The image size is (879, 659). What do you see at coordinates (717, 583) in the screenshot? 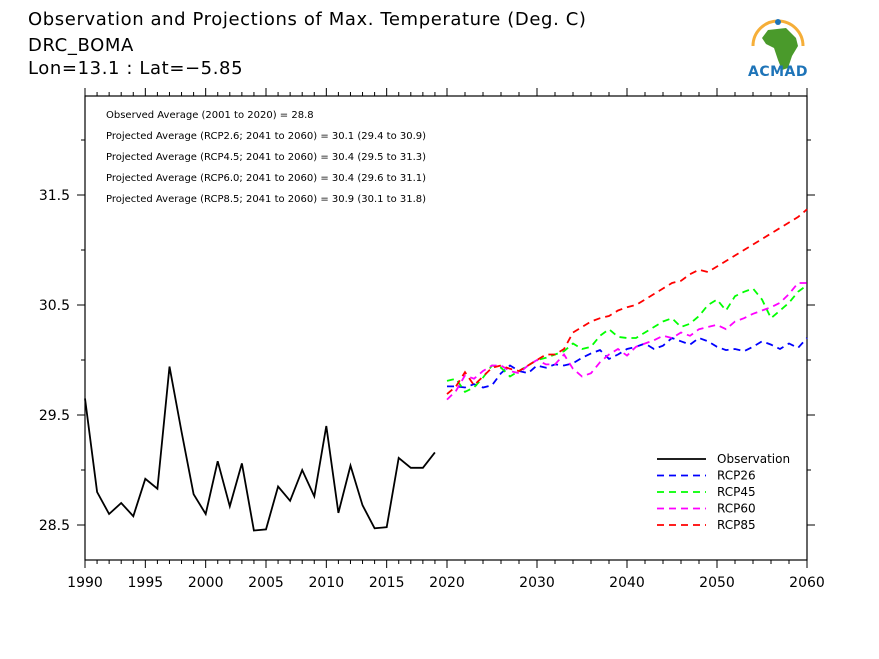
I see `x-tick-label: 2050` at bounding box center [717, 583].